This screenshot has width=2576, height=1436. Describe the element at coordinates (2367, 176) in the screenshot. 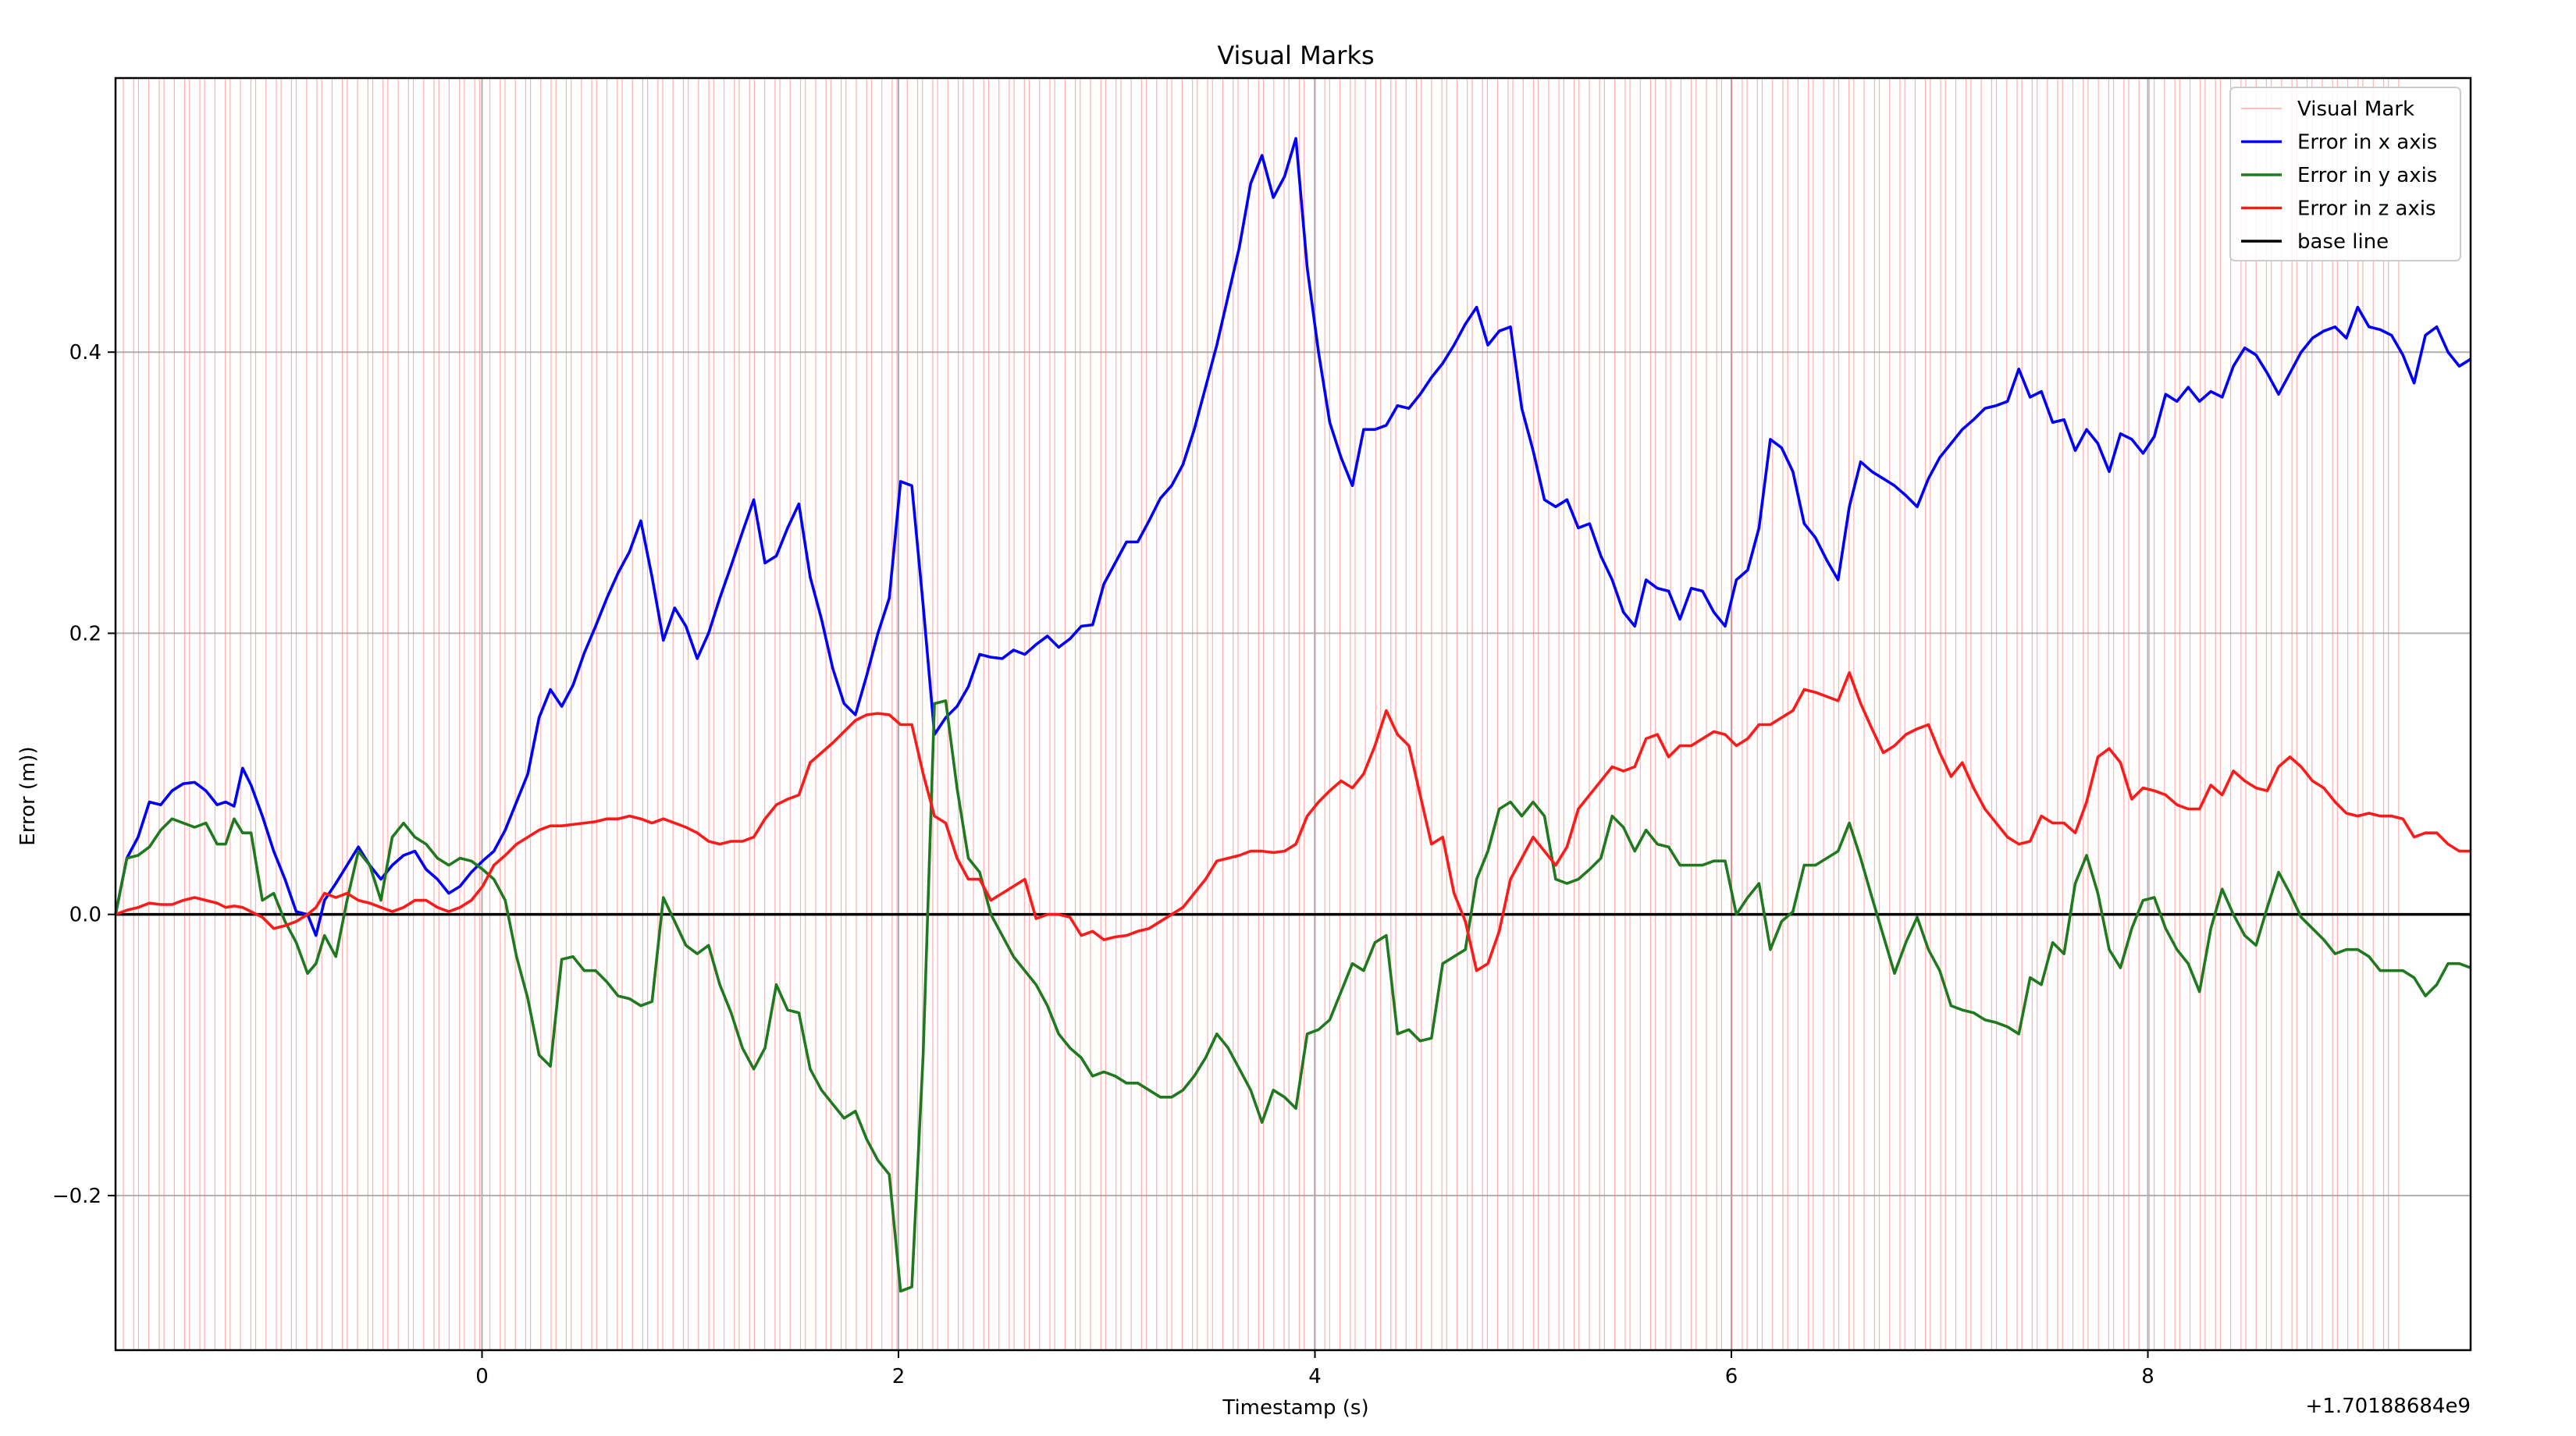

I see `legend-label-y: Error in y axis` at that location.